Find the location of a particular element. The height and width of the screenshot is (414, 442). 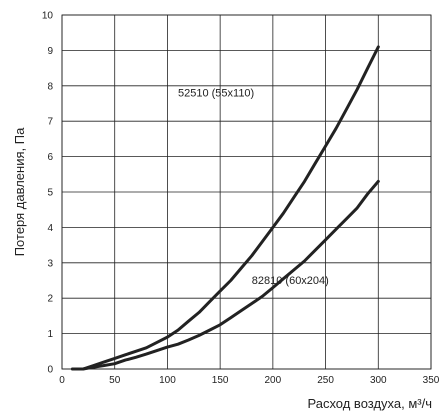

x-tick-label-2: 100 is located at coordinates (167, 380).